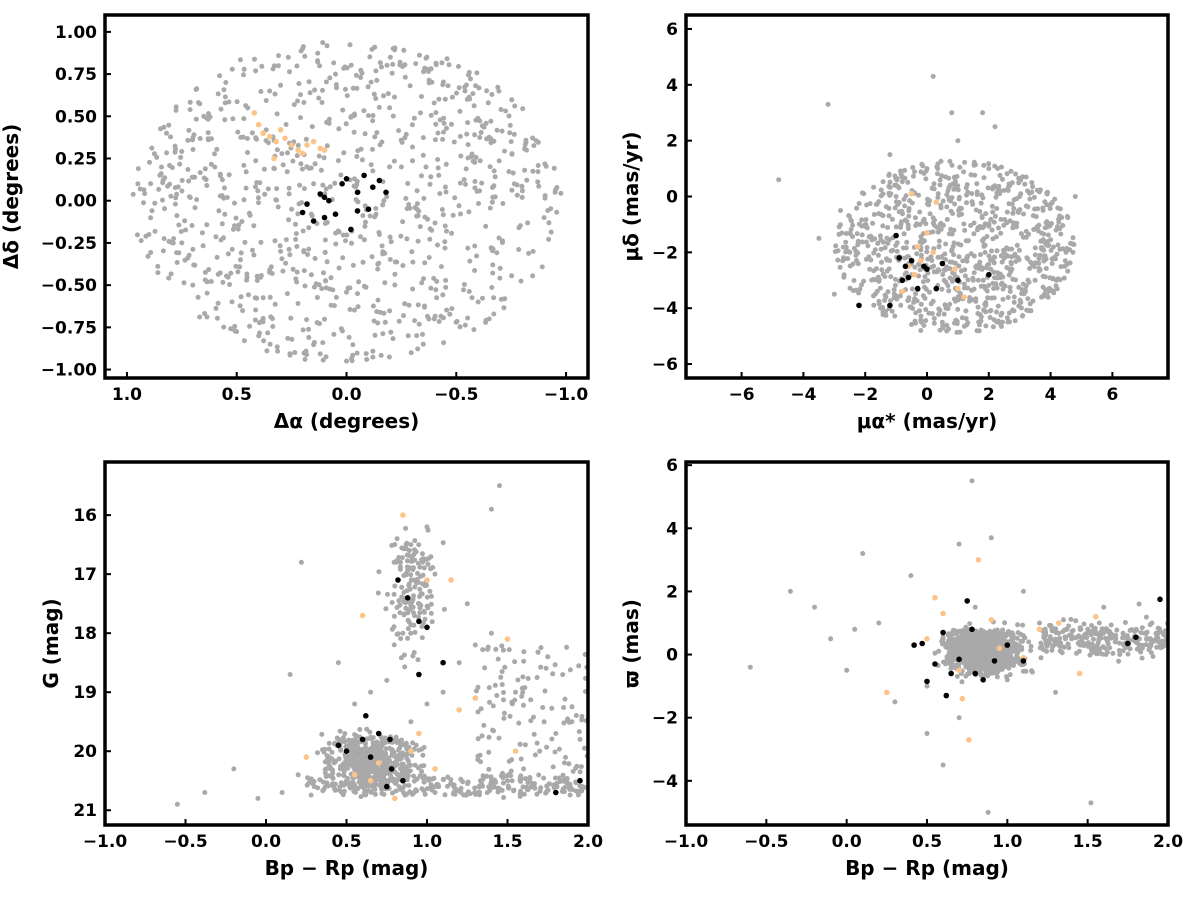 The width and height of the screenshot is (1200, 900). Describe the element at coordinates (85, 575) in the screenshot. I see `y-tick-label: 17` at that location.